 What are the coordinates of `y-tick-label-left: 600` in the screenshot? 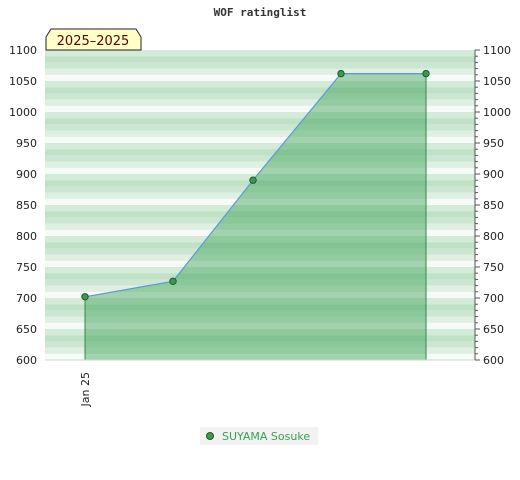 It's located at (26, 360).